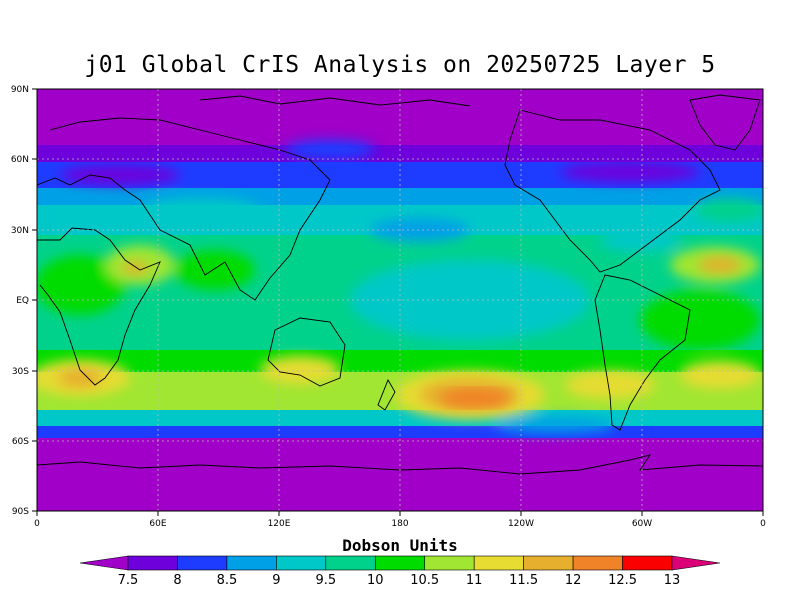 Image resolution: width=800 pixels, height=600 pixels. Describe the element at coordinates (672, 580) in the screenshot. I see `colorbar-label: 13` at that location.